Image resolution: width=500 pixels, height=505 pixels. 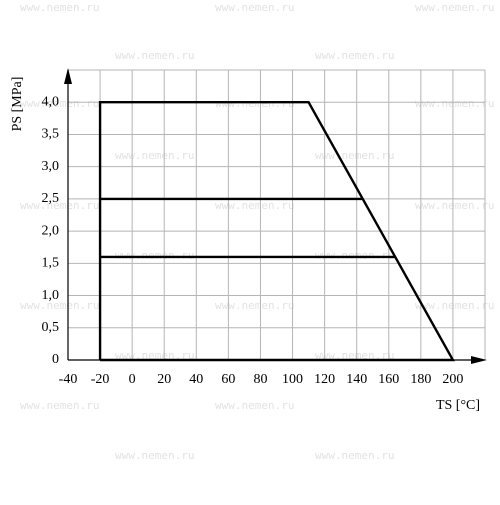 What do you see at coordinates (196, 379) in the screenshot?
I see `x-tick-label: 40` at bounding box center [196, 379].